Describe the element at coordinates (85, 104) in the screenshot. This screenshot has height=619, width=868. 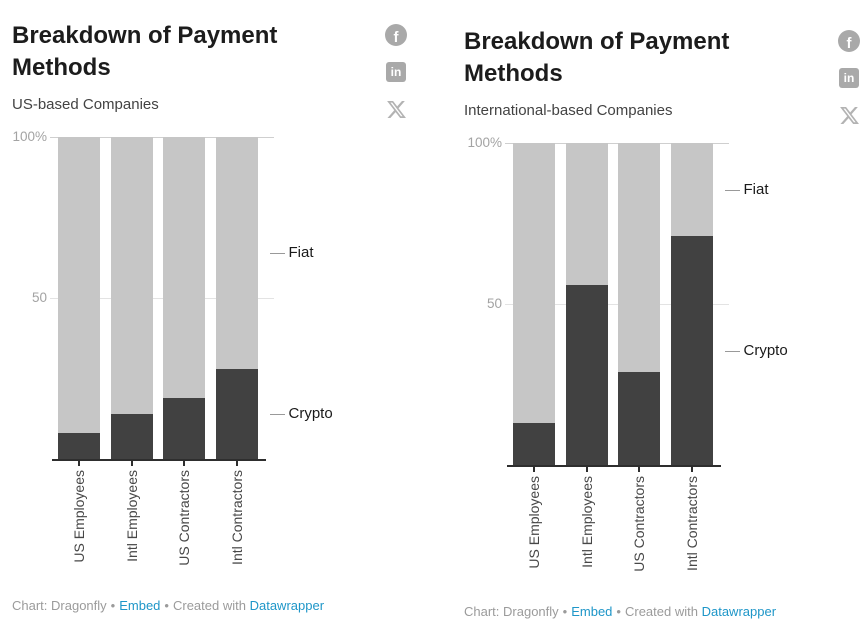
I see `chart-subtitle: US-based Companies` at that location.